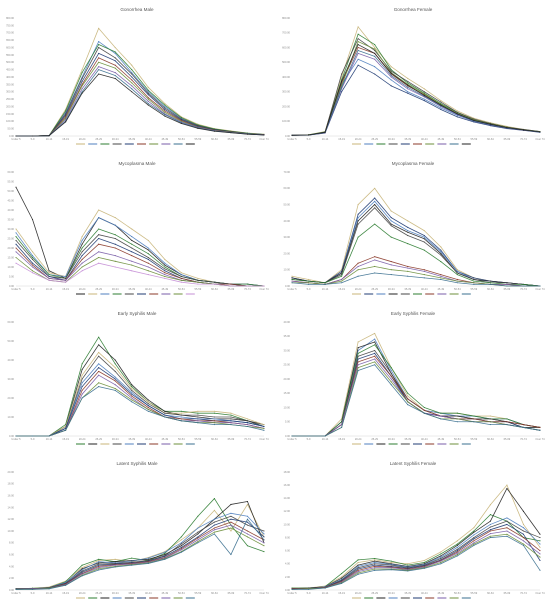 This screenshot has height=608, width=550. I want to click on x-tick-label: 10-14, so click(49, 439).